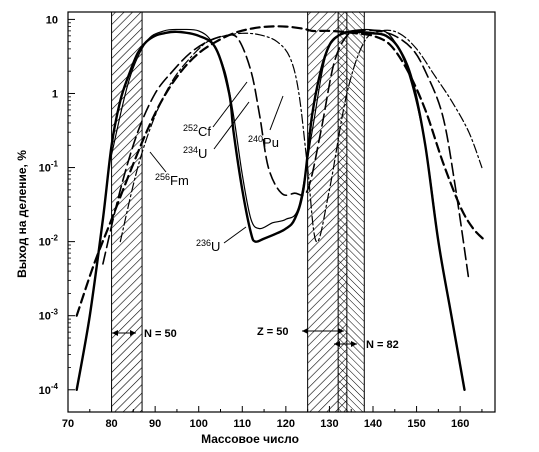 This screenshot has width=539, height=452. What do you see at coordinates (221, 240) in the screenshot?
I see `label-236u: 236U` at bounding box center [221, 240].